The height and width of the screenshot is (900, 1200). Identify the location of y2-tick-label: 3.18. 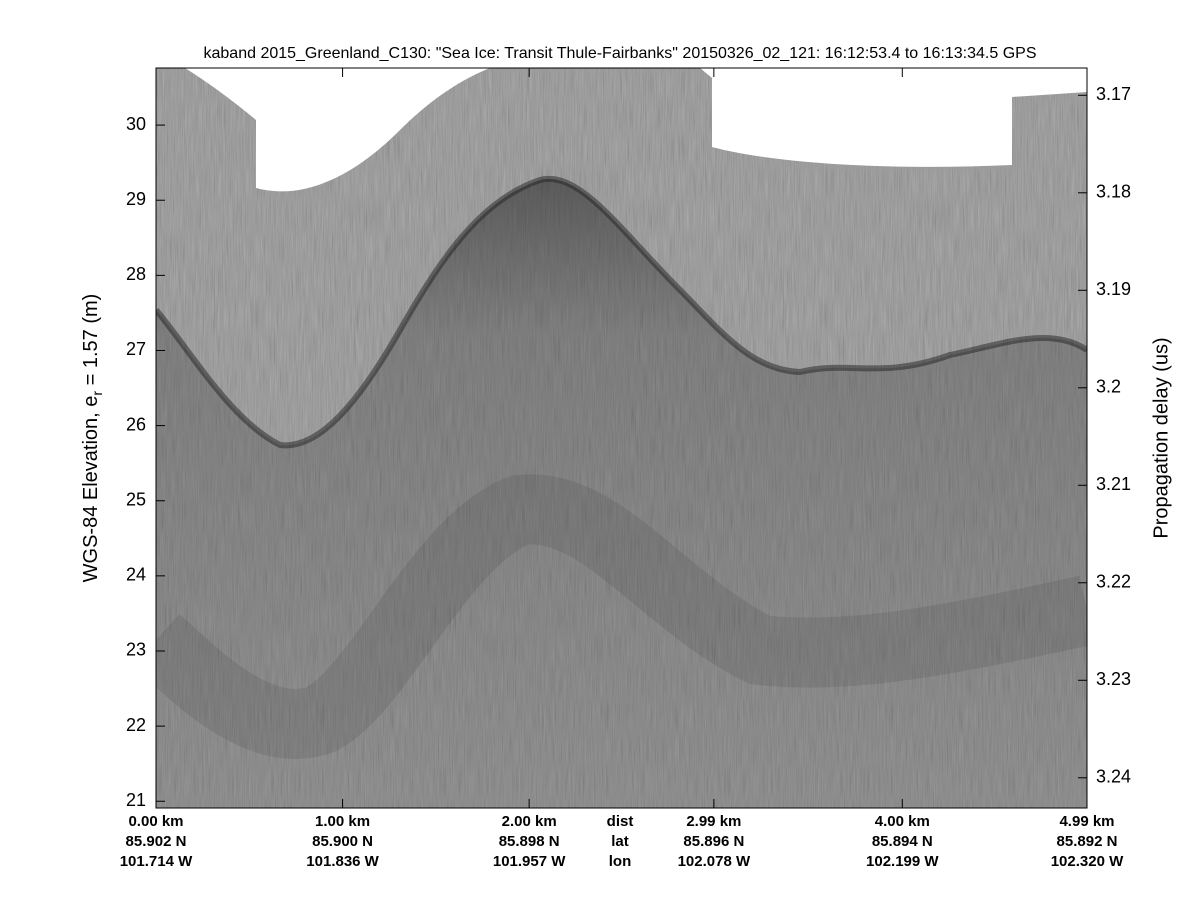
(1113, 192).